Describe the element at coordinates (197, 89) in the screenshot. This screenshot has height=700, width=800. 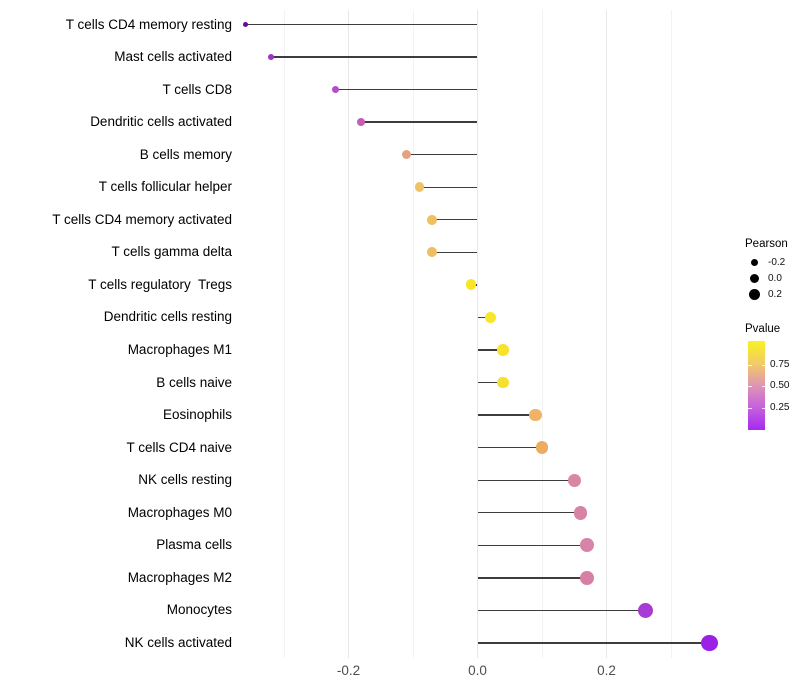
I see `y-axis-label: T cells CD8` at that location.